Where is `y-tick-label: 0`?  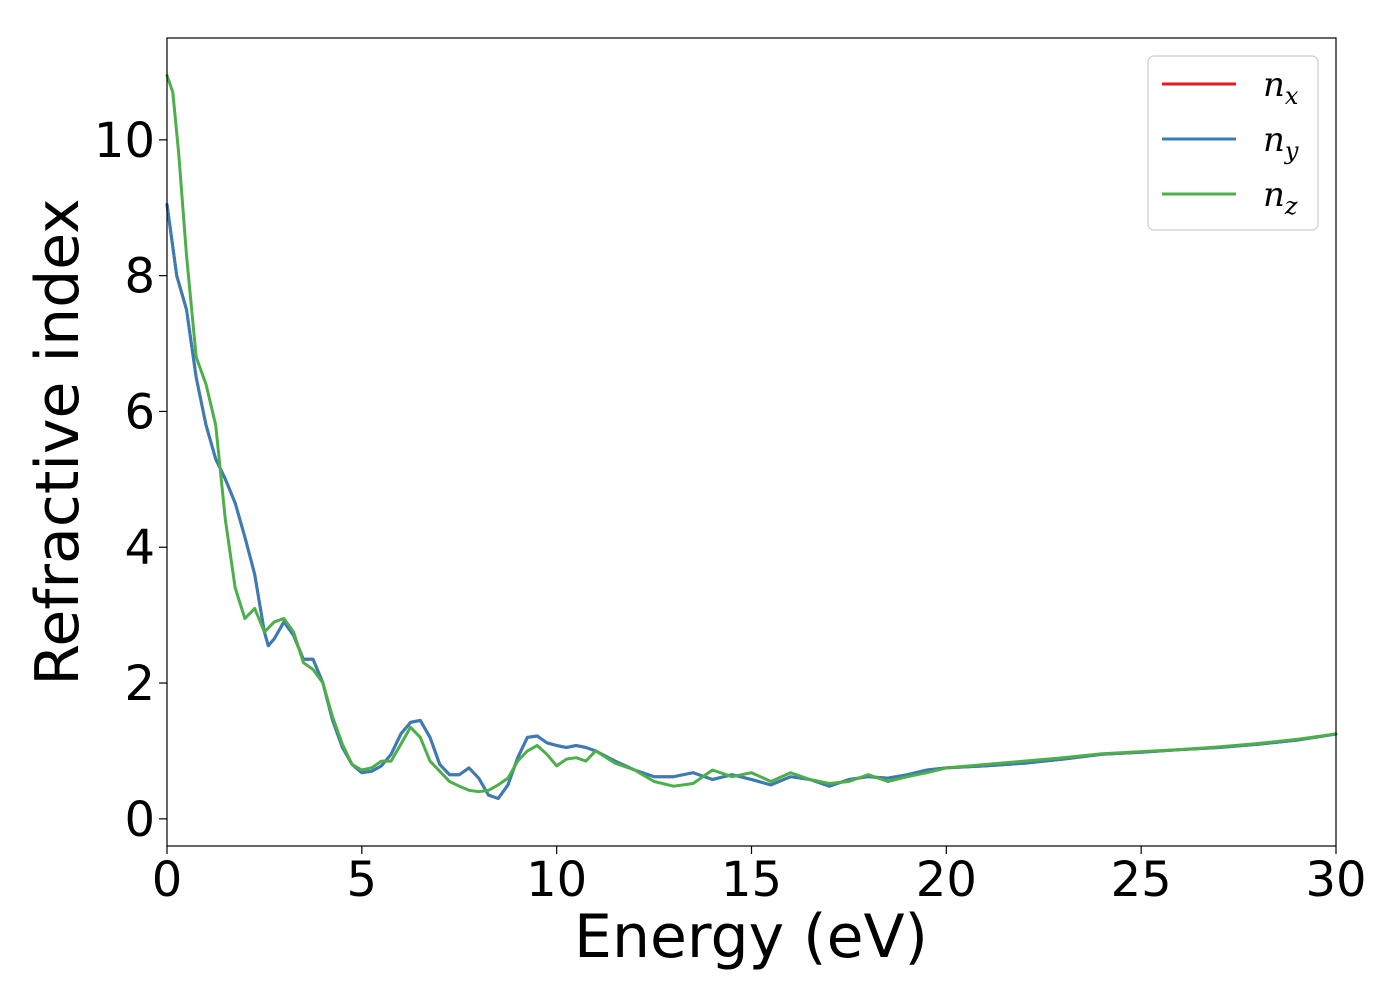
y-tick-label: 0 is located at coordinates (139, 820).